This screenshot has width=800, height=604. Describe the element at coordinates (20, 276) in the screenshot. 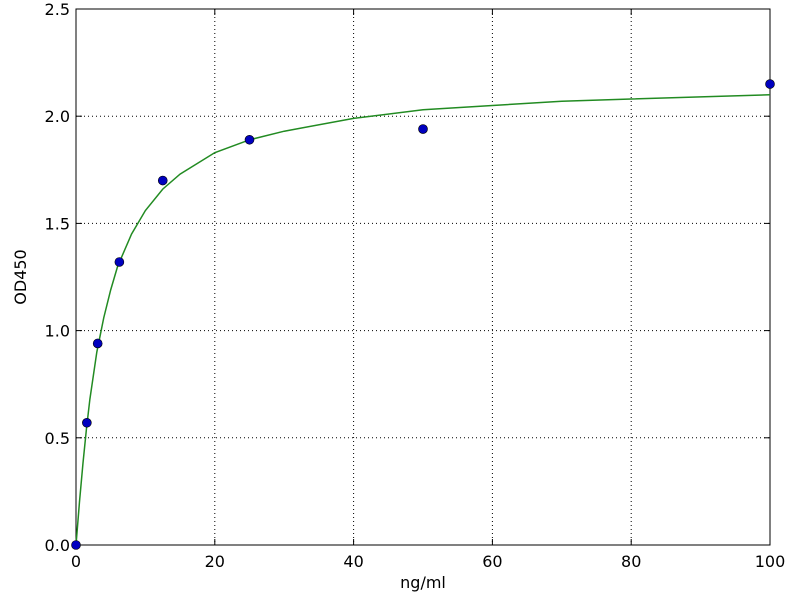

I see `y-axis-label: OD450` at that location.